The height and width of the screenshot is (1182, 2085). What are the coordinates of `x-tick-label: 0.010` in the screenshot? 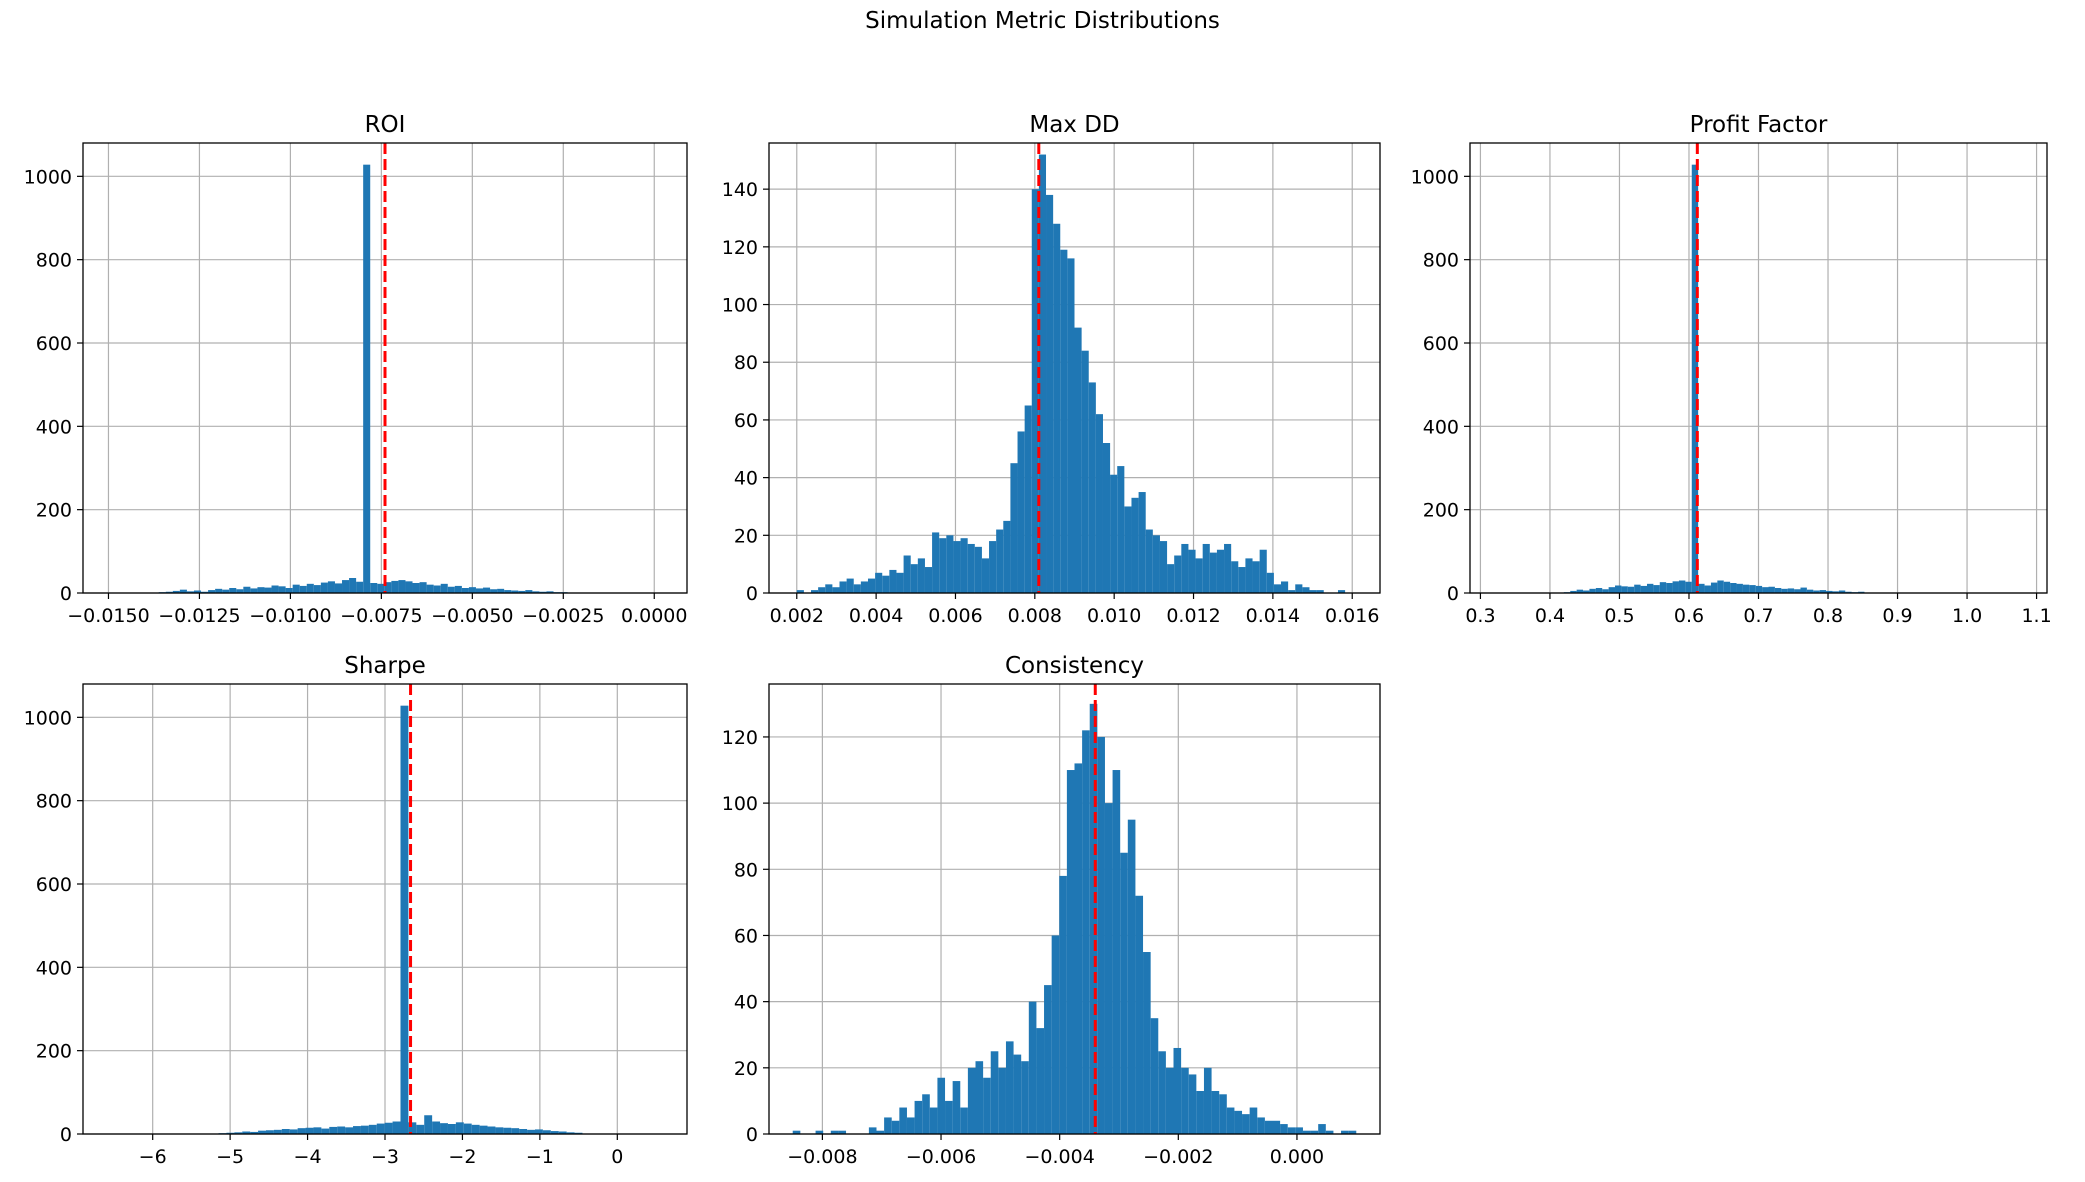 It's located at (1114, 616).